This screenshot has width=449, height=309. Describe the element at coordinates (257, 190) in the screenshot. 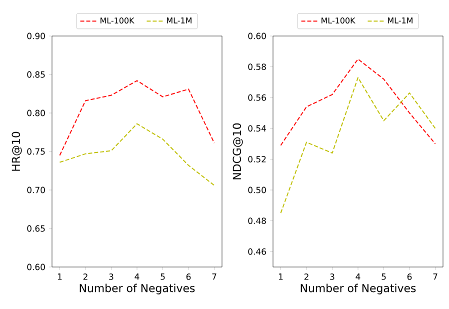

I see `y-tick-label: 0.50` at that location.